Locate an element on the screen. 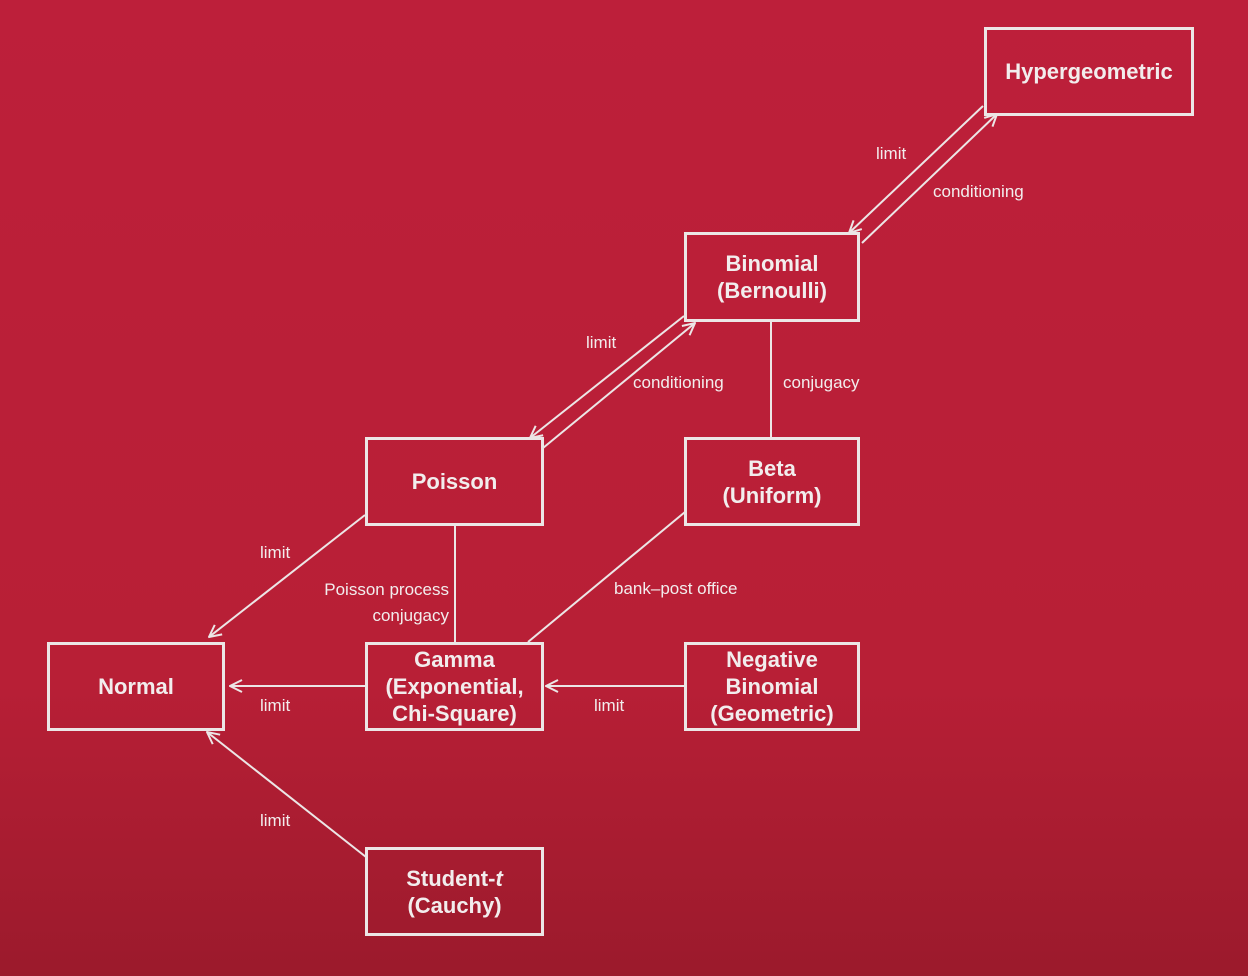 The image size is (1248, 976). edge-label-hyper-conditioning: conditioning is located at coordinates (978, 191).